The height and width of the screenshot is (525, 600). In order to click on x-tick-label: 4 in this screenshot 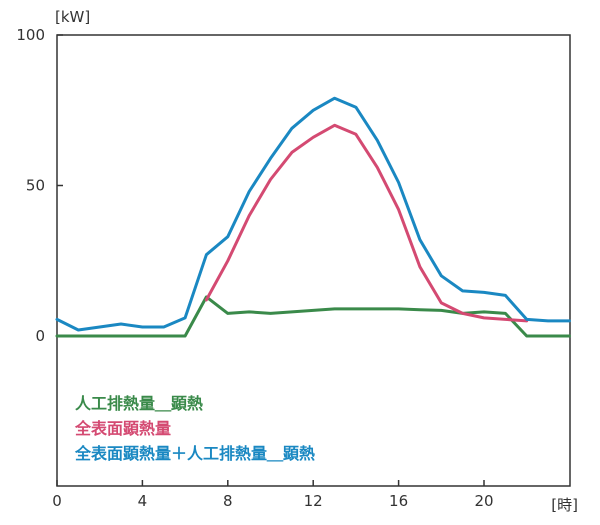, I will do `click(143, 501)`.